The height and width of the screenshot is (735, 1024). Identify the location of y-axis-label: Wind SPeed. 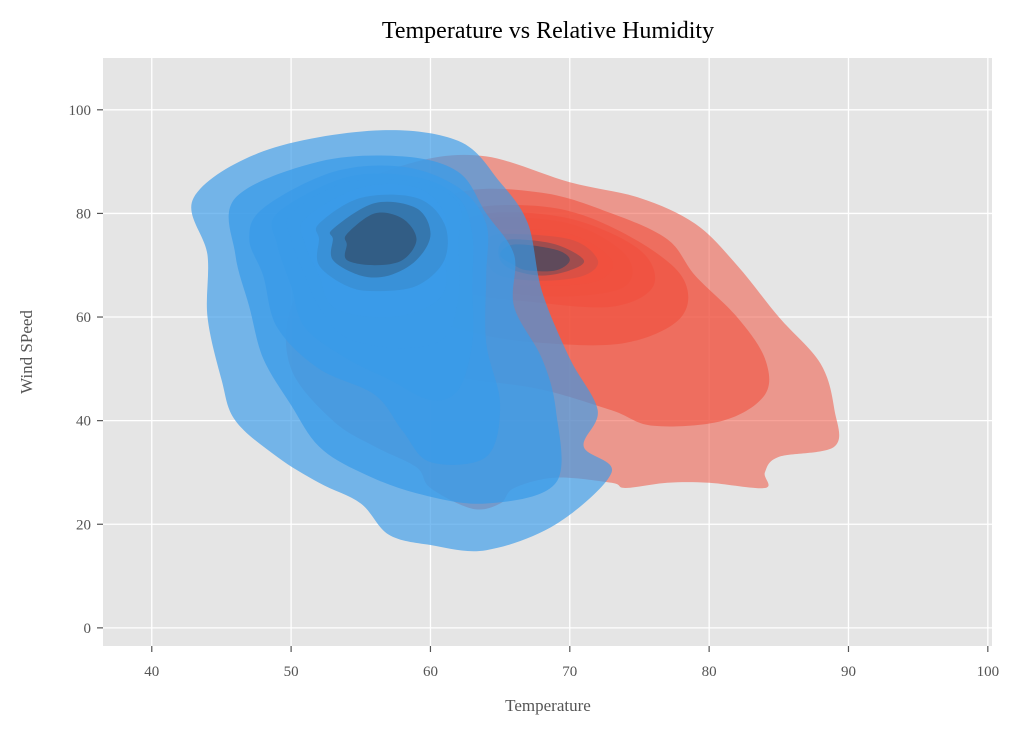
(26, 352).